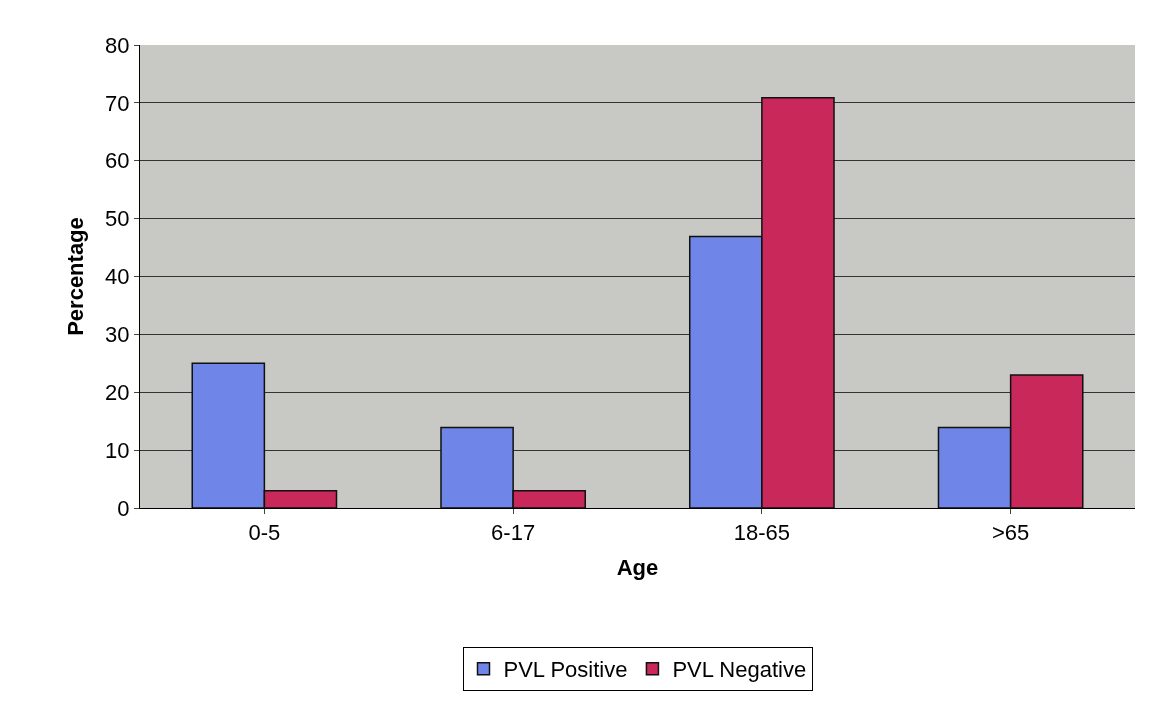 Image resolution: width=1155 pixels, height=703 pixels. Describe the element at coordinates (565, 670) in the screenshot. I see `legend-label: PVL Positive` at that location.